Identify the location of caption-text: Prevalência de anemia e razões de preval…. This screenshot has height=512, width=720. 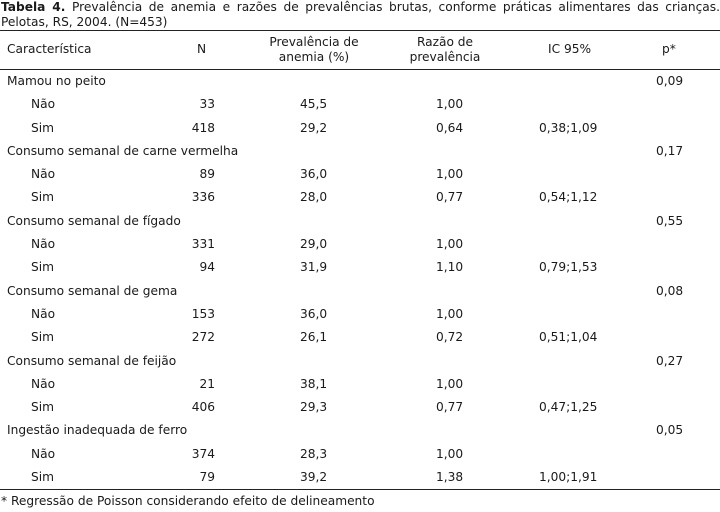
(360, 14).